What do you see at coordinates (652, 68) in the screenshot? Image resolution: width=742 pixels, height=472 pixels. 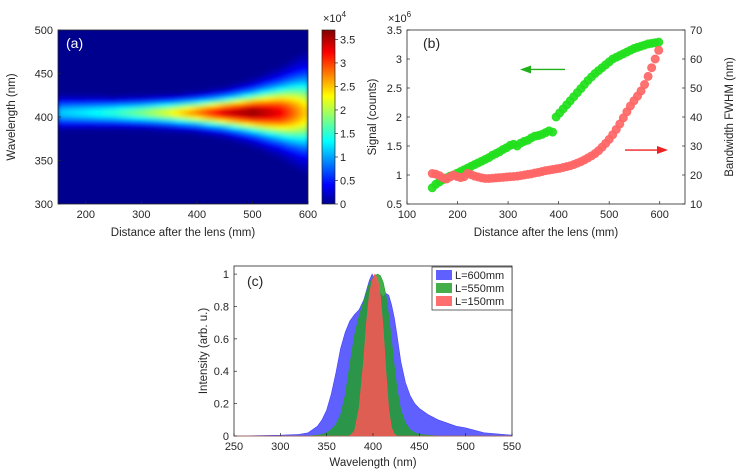 I see `fwhm-point` at bounding box center [652, 68].